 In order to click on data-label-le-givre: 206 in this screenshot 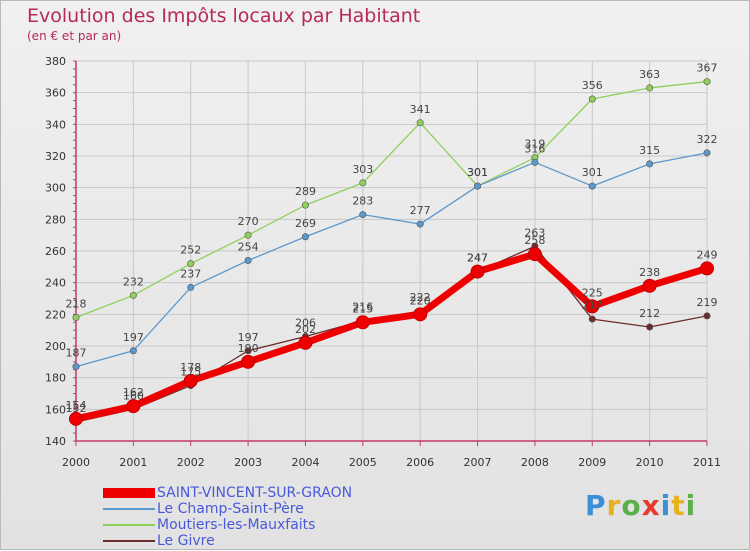, I will do `click(305, 323)`.